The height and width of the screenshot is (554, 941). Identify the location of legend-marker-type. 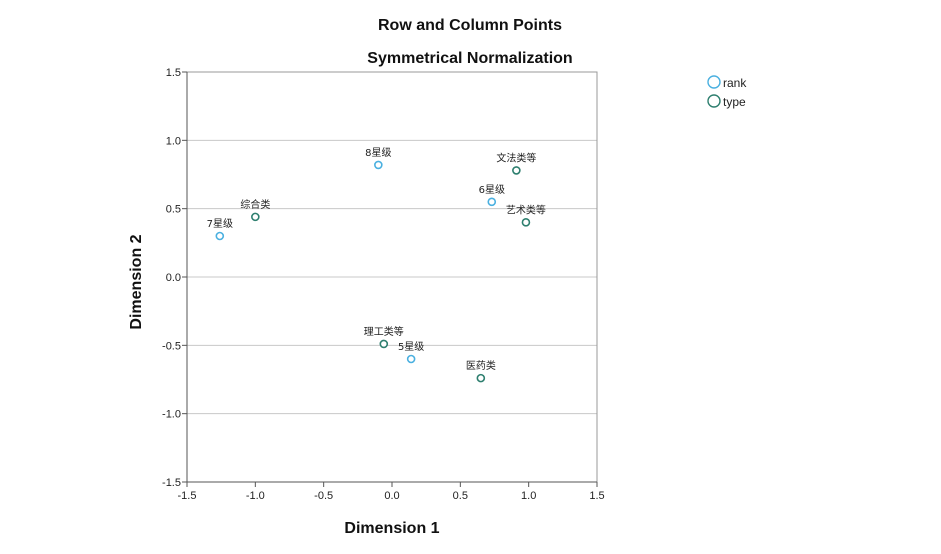
(714, 101).